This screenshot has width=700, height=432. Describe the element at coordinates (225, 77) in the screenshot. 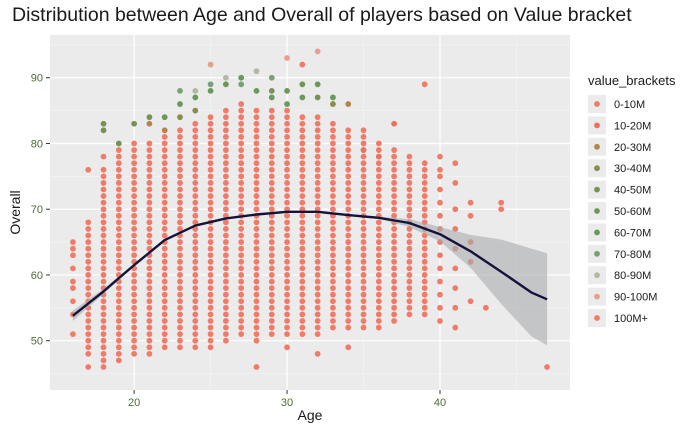

I see `point-80-90m` at that location.